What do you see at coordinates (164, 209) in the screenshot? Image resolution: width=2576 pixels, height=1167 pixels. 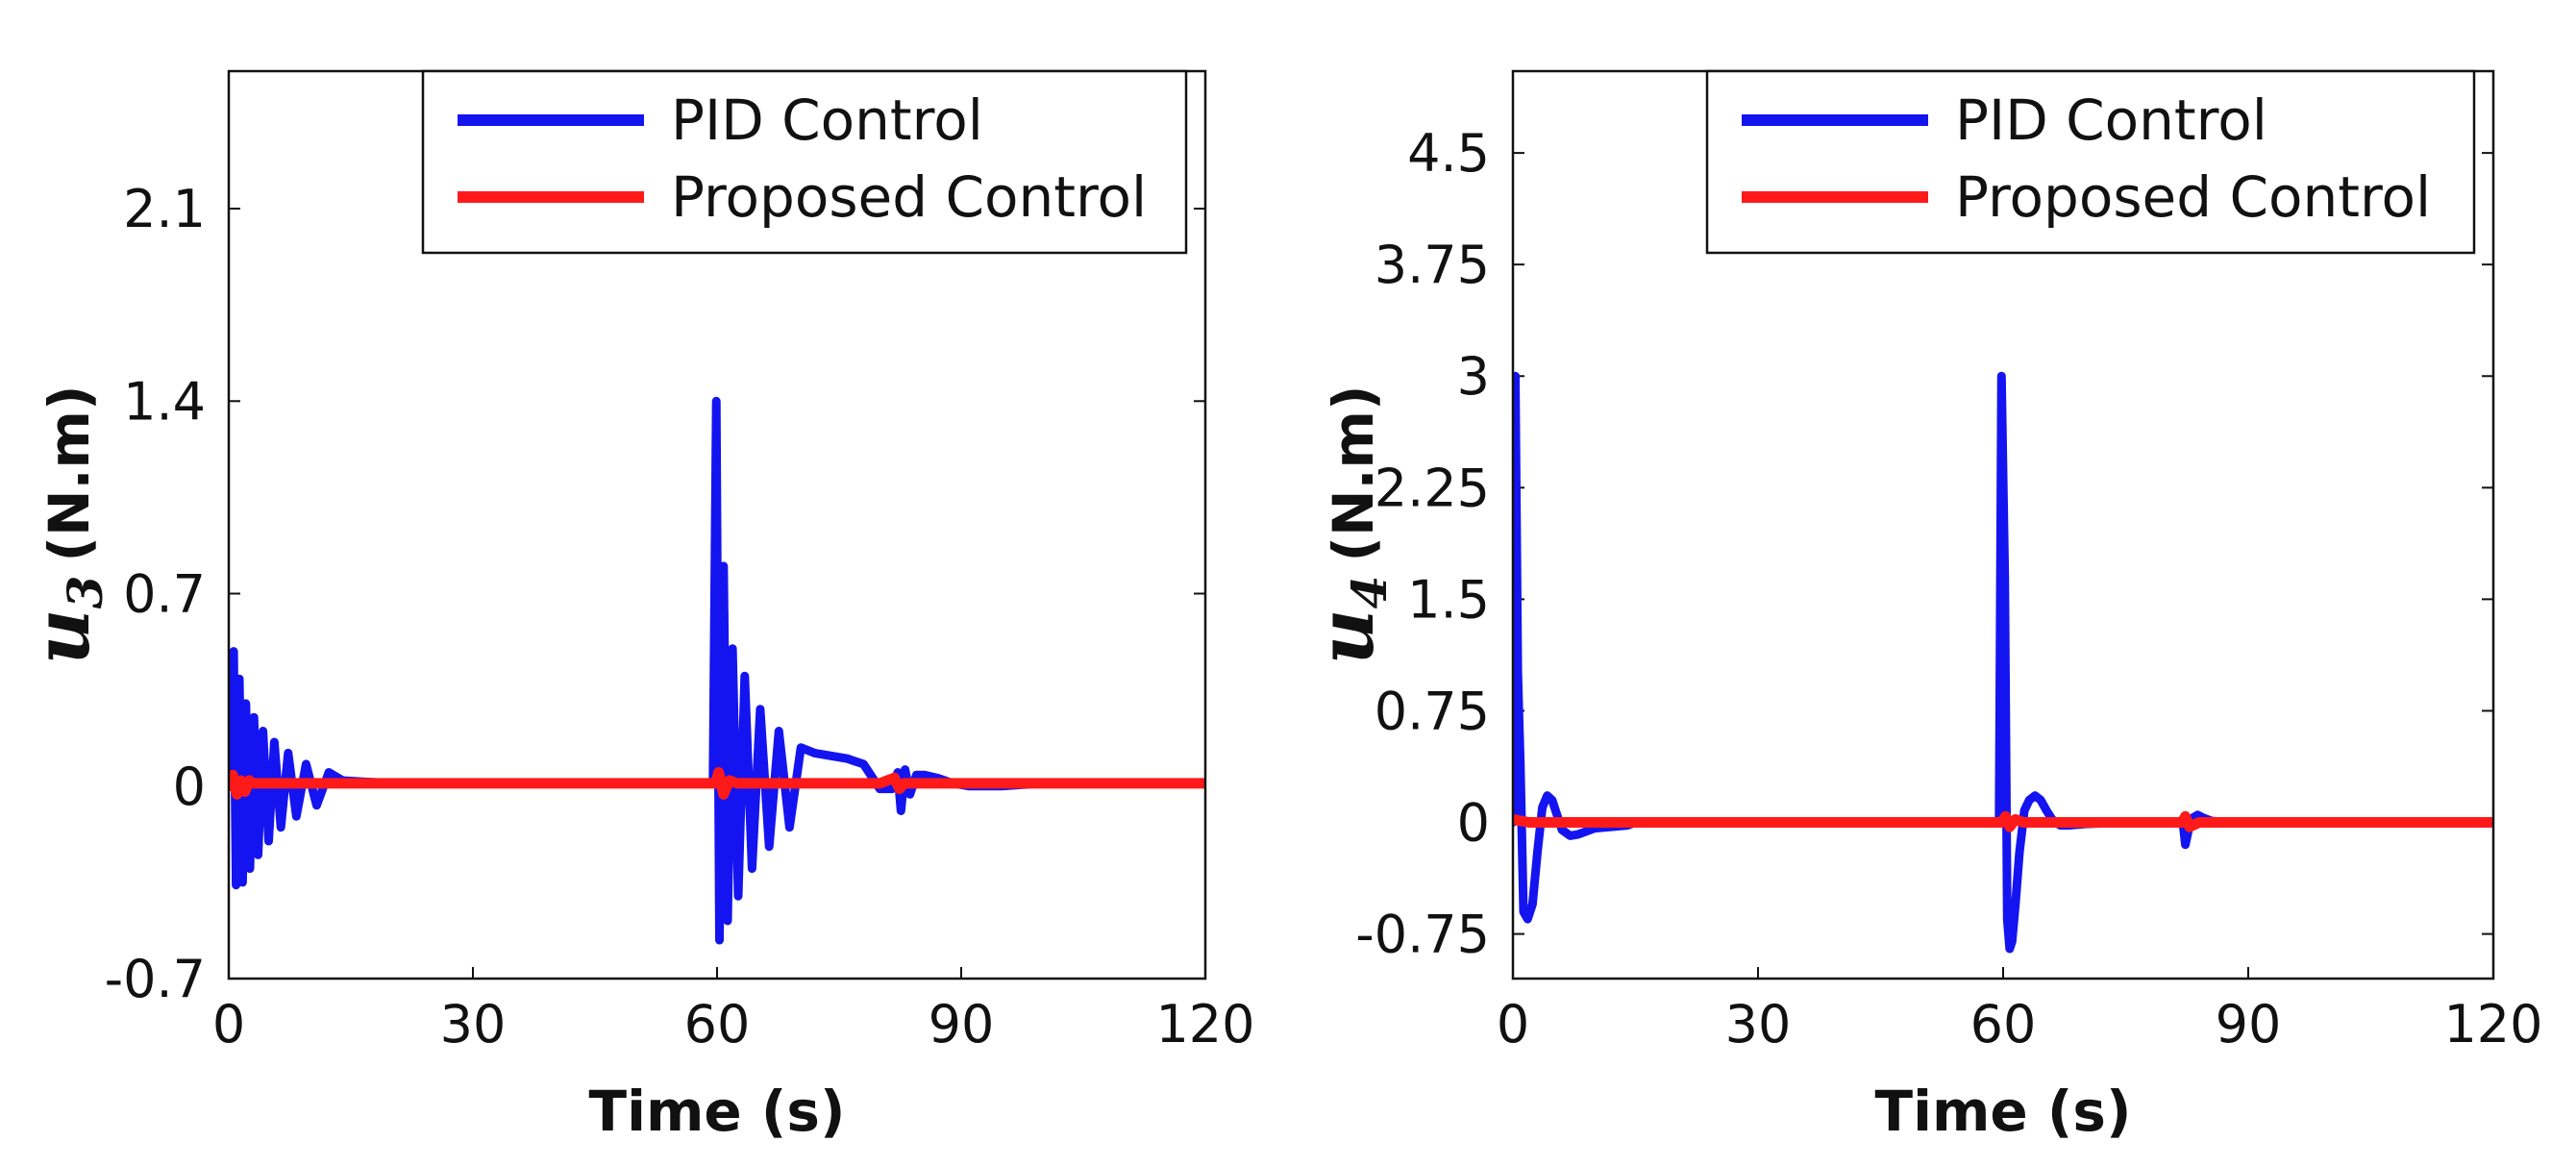 I see `y-tick-label: 2.1` at bounding box center [164, 209].